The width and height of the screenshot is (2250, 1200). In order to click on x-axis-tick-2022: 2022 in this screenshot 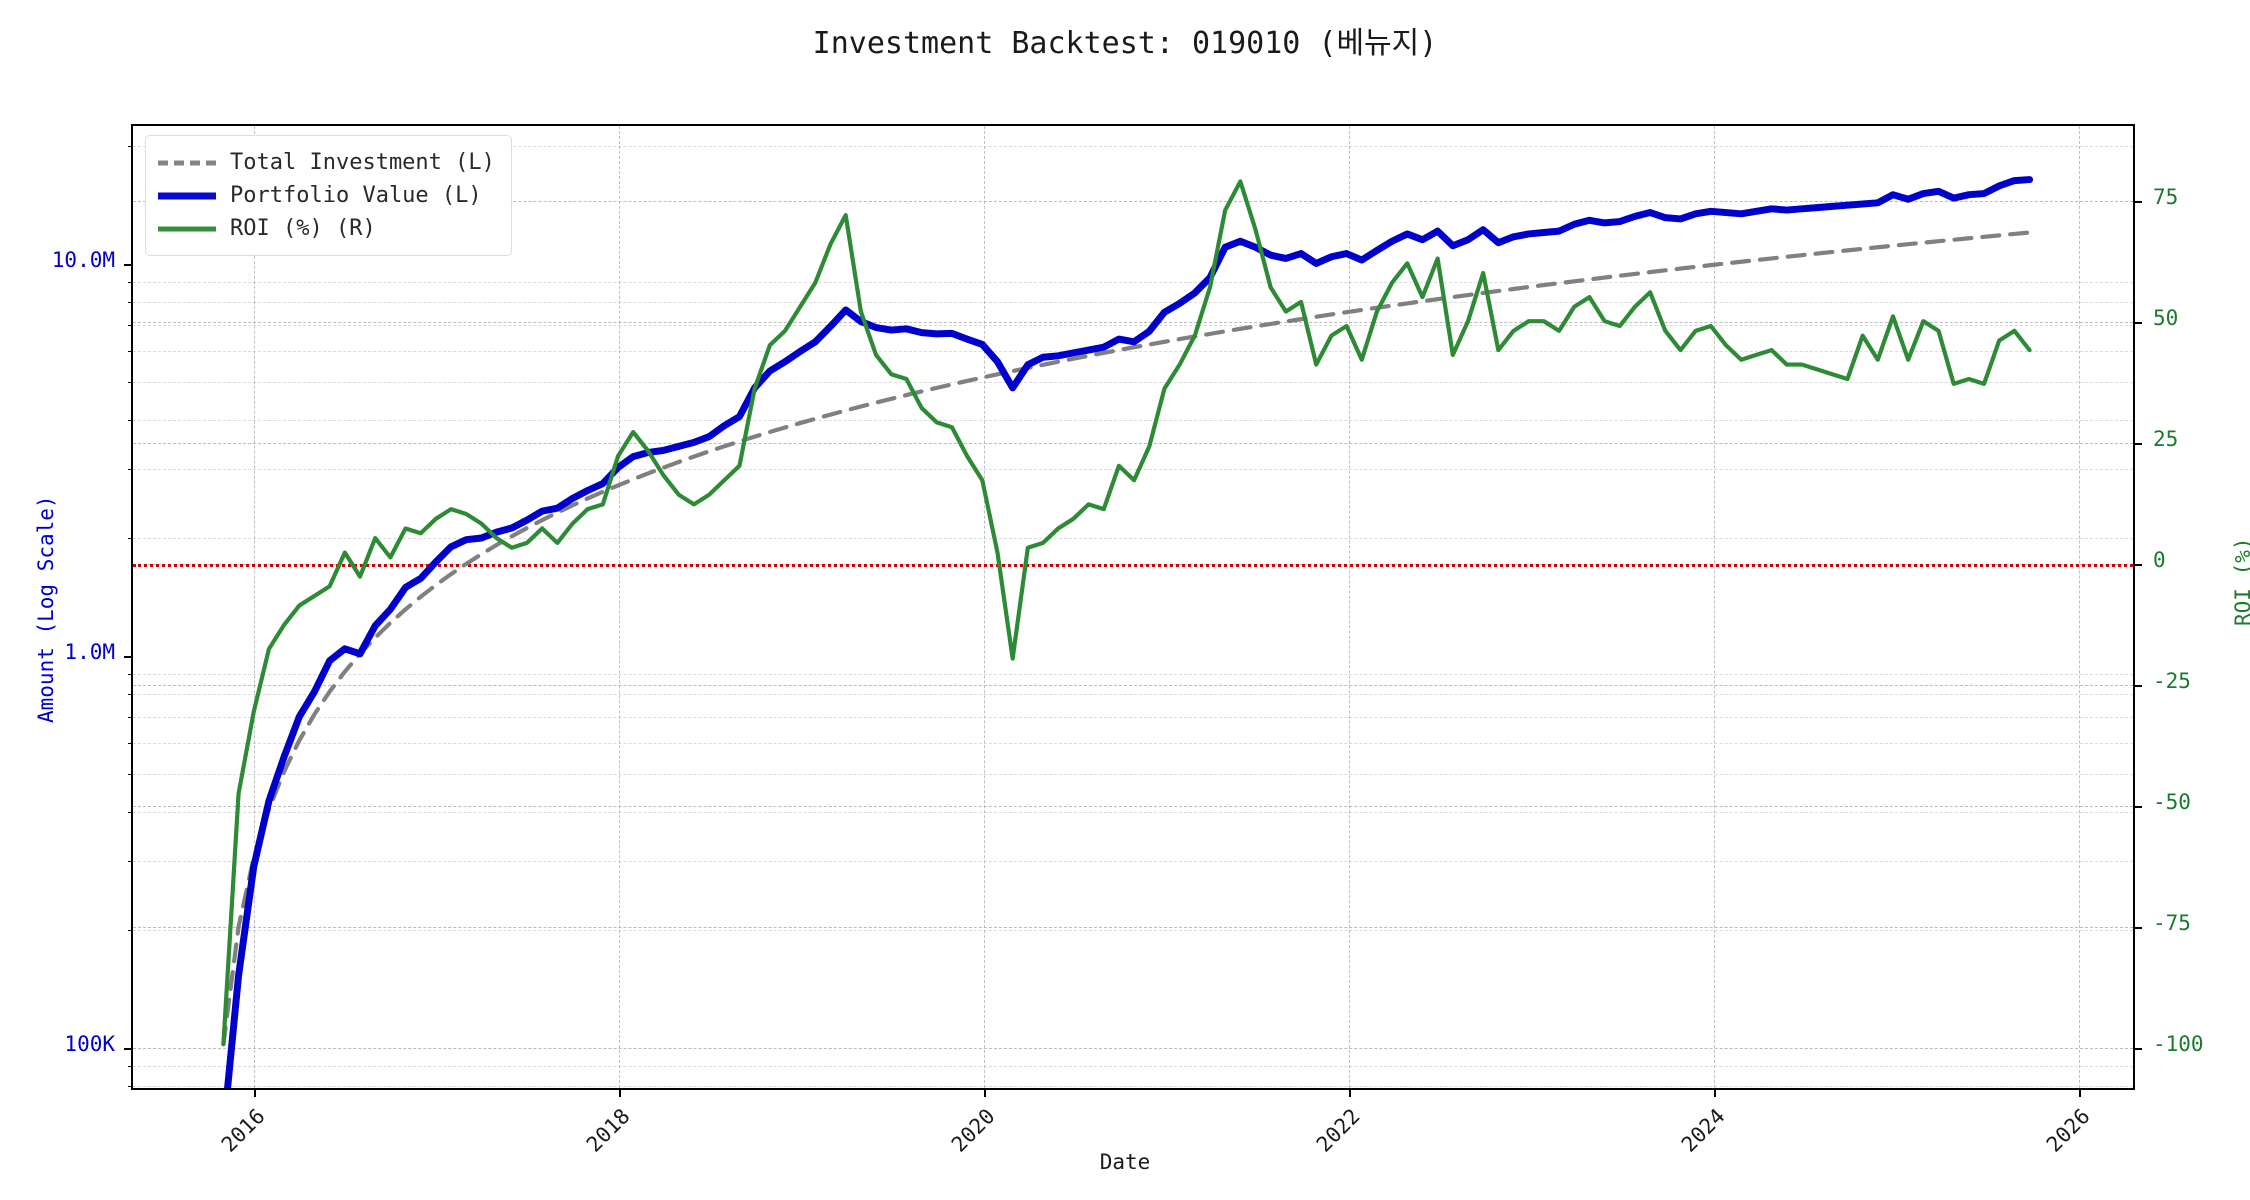, I will do `click(1338, 1130)`.